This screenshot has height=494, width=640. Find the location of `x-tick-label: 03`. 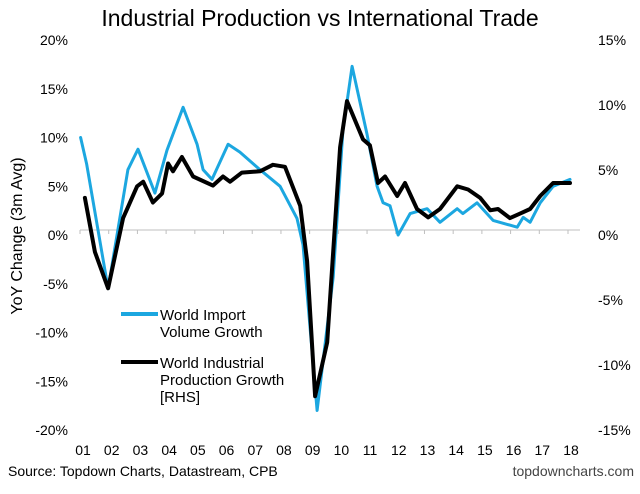

x-tick-label: 03 is located at coordinates (141, 450).